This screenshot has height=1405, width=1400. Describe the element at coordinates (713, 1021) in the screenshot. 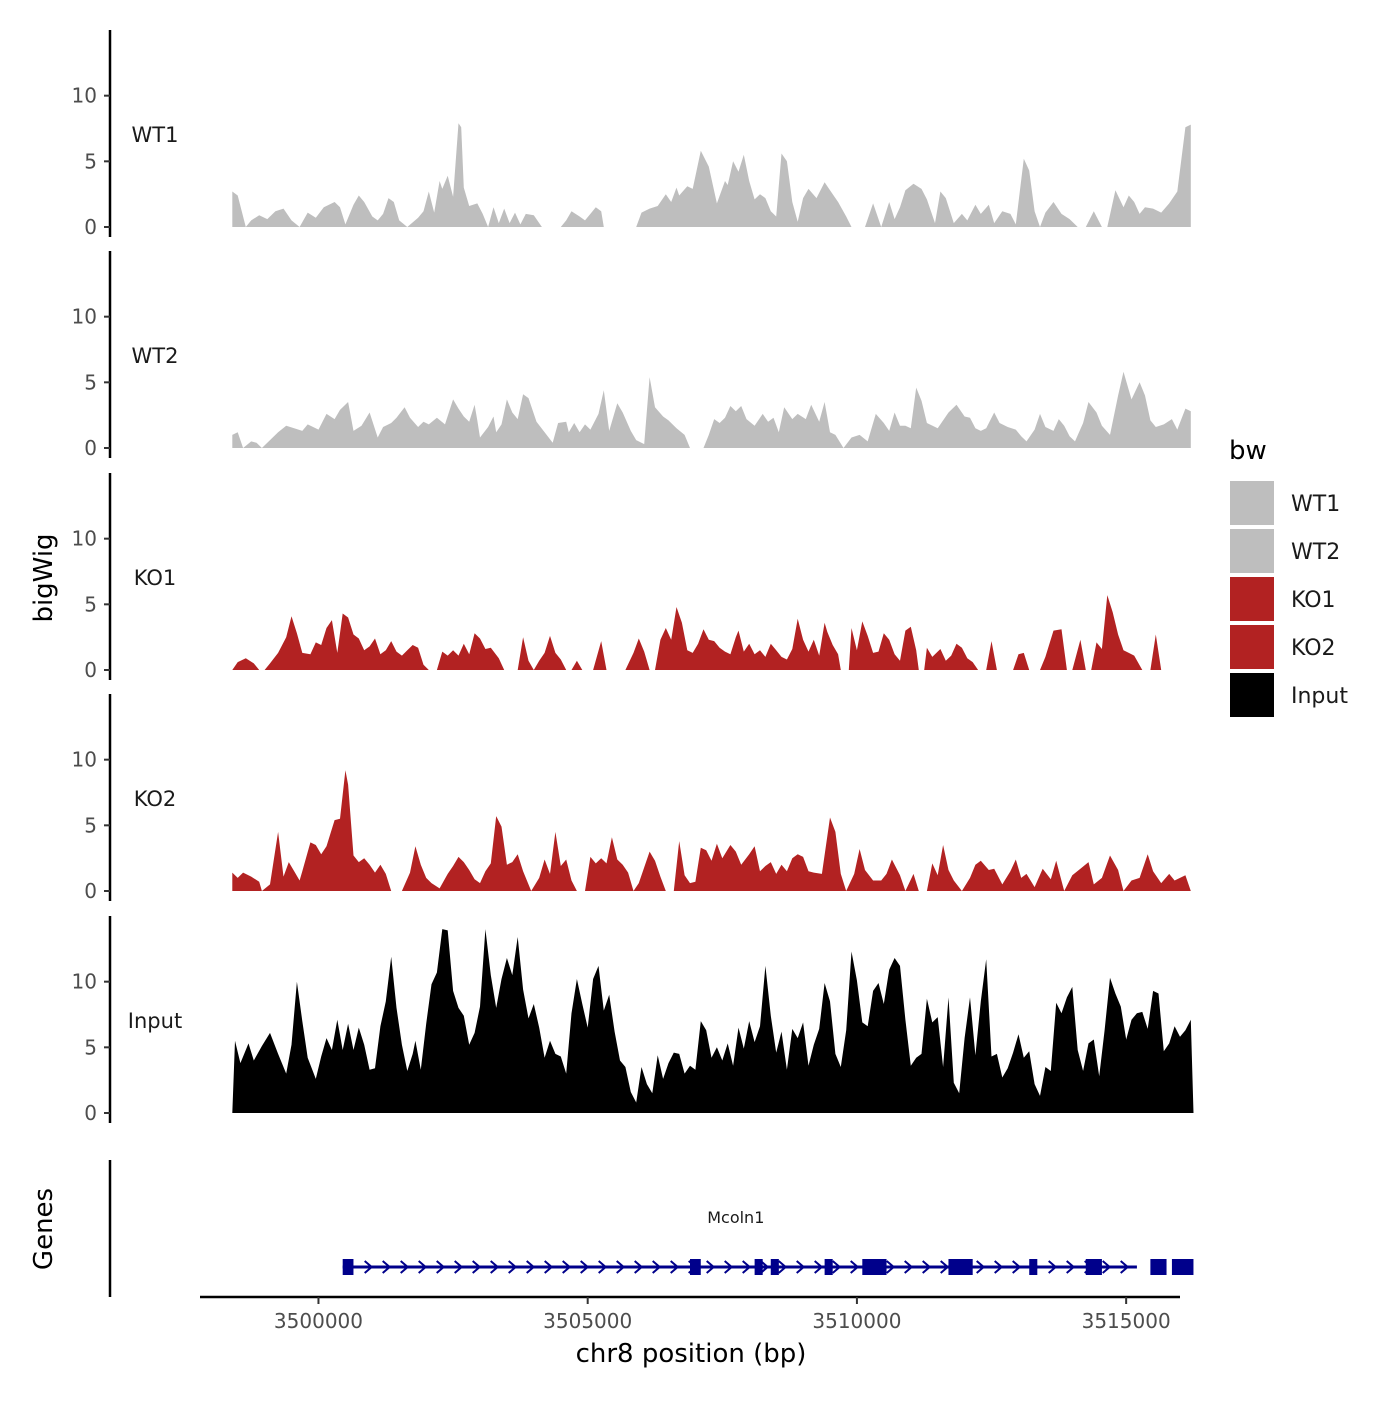

I see `coverage-area-input` at that location.